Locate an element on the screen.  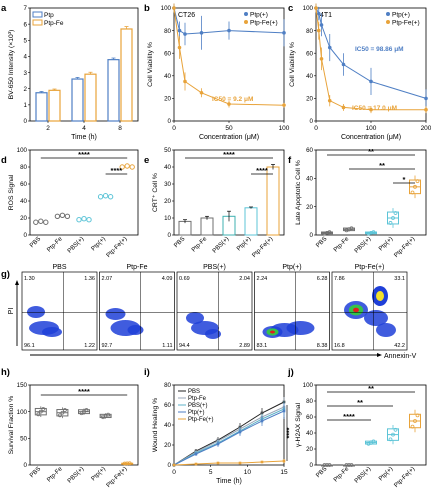
significance-label: * is located at coordinates (404, 179).